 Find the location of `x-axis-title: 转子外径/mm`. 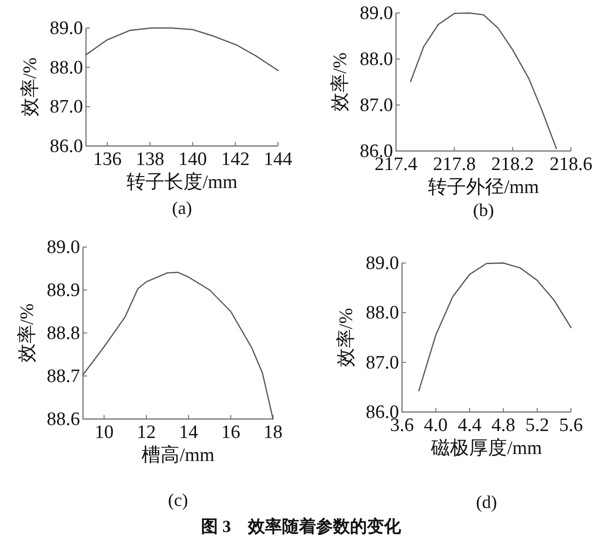

x-axis-title: 转子外径/mm is located at coordinates (484, 187).